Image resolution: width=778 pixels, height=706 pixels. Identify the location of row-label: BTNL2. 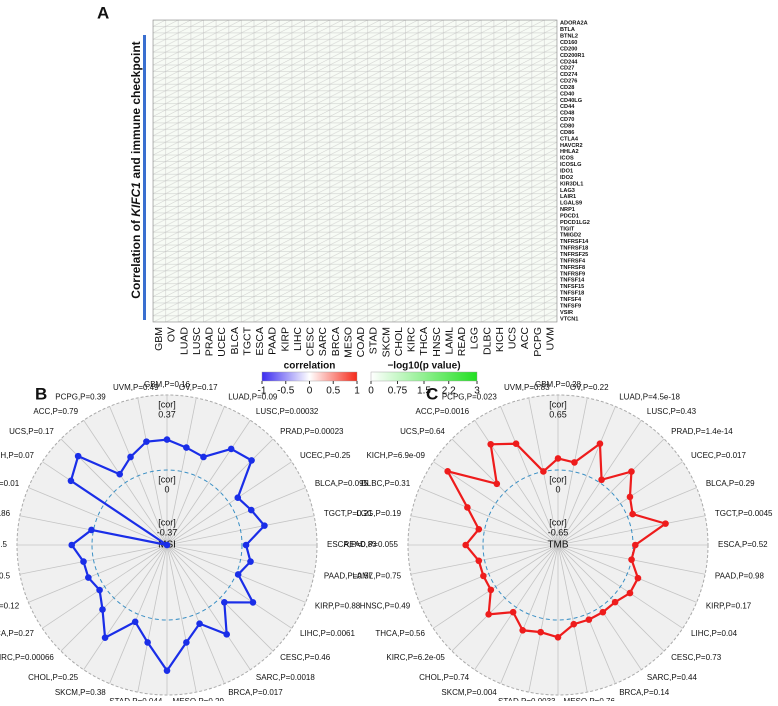
(569, 37).